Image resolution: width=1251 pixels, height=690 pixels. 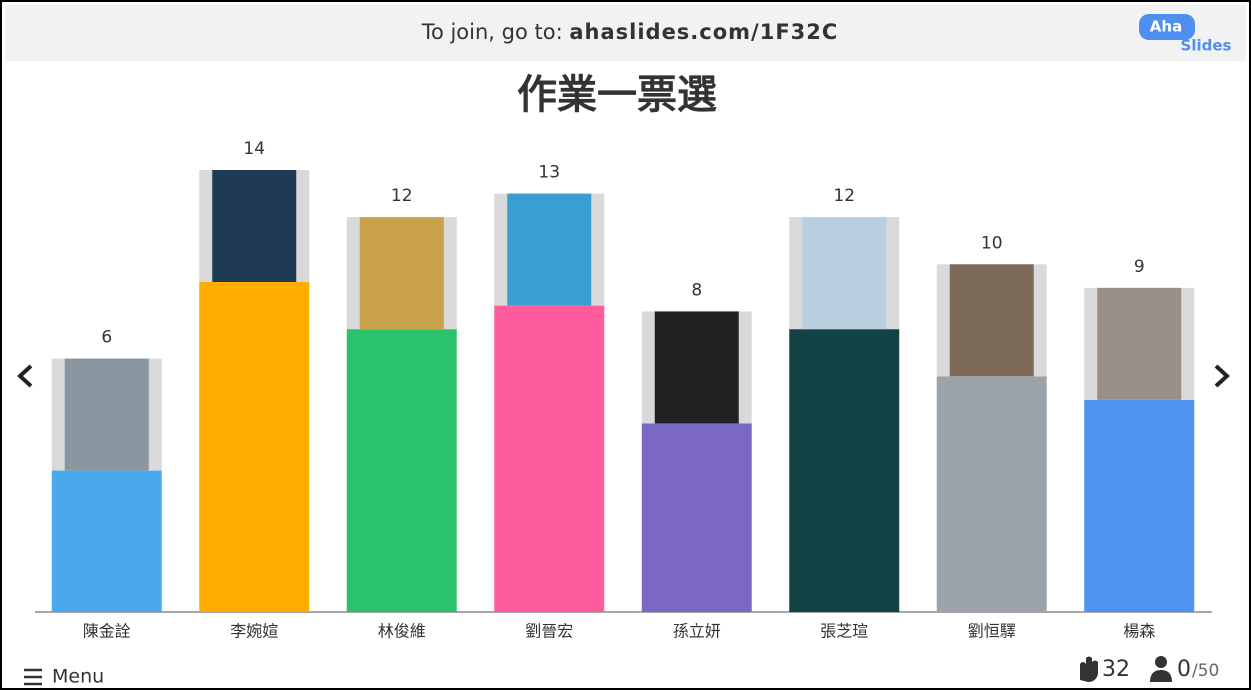 I want to click on next-arrow, so click(x=1222, y=376).